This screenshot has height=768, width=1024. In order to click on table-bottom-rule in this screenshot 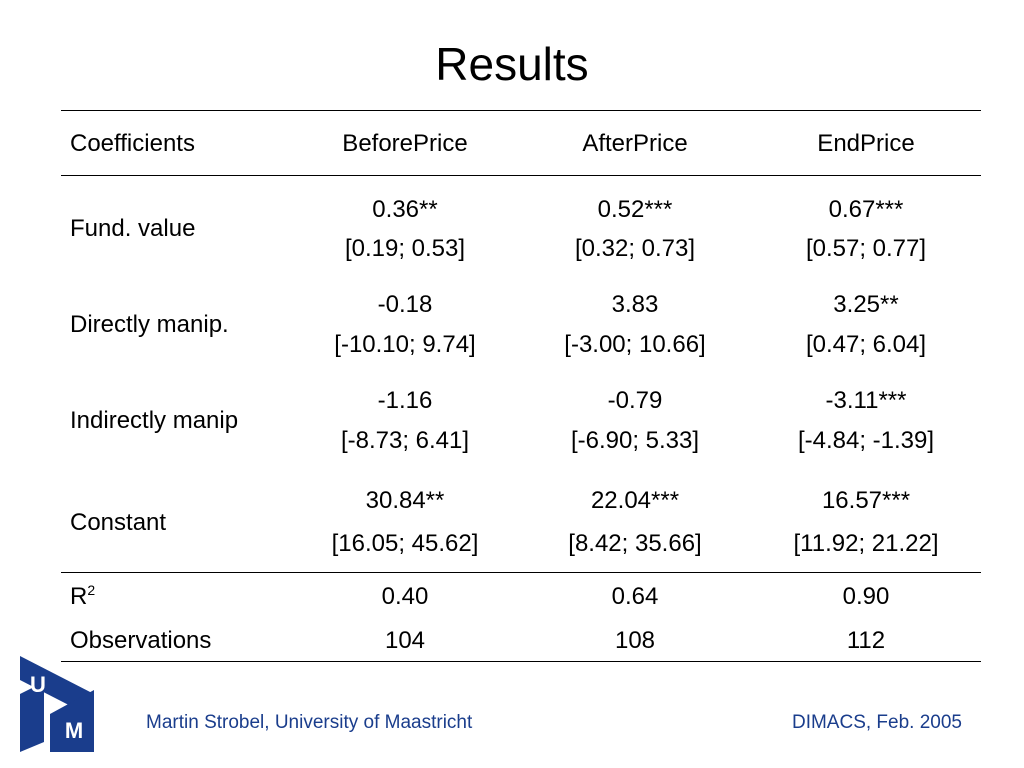, I will do `click(521, 661)`.